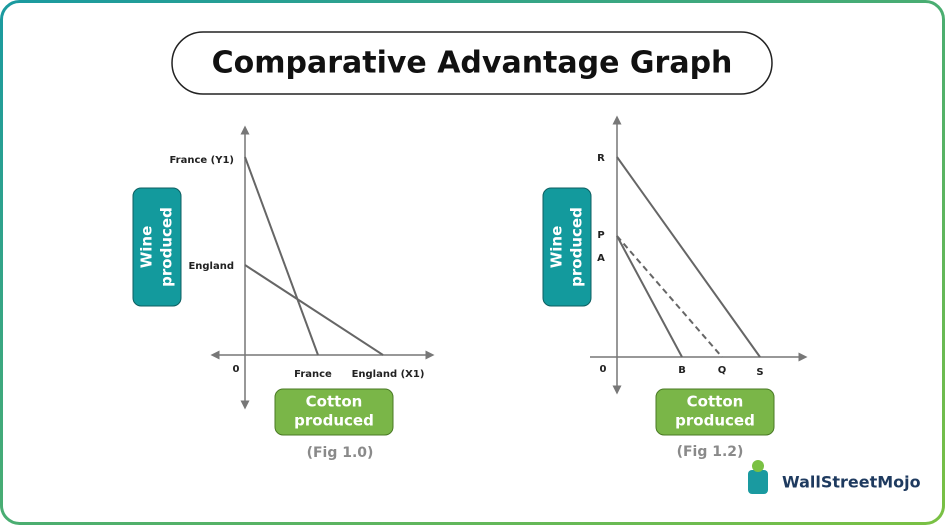 Image resolution: width=945 pixels, height=525 pixels. I want to click on x-label: England (X1), so click(388, 374).